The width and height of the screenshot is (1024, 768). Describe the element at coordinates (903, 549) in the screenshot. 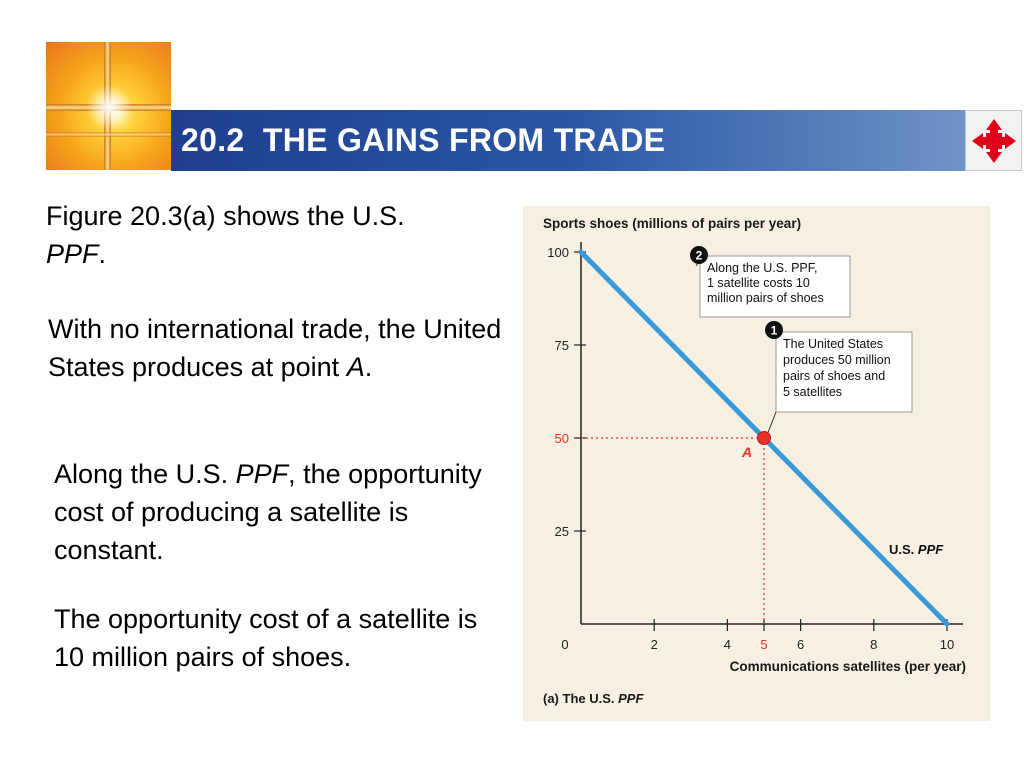

I see `series-label-part: U.S.` at that location.